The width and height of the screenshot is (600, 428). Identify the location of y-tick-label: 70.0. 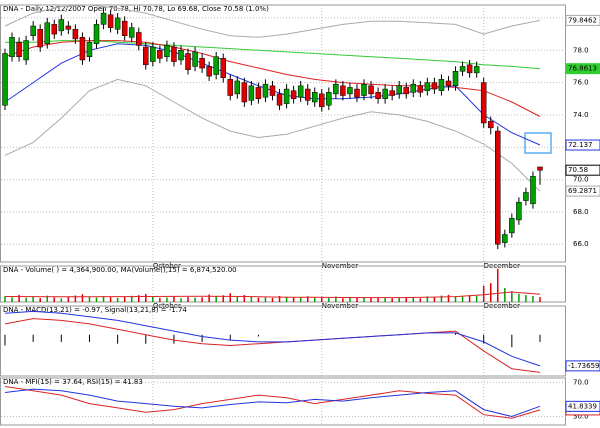
(581, 180).